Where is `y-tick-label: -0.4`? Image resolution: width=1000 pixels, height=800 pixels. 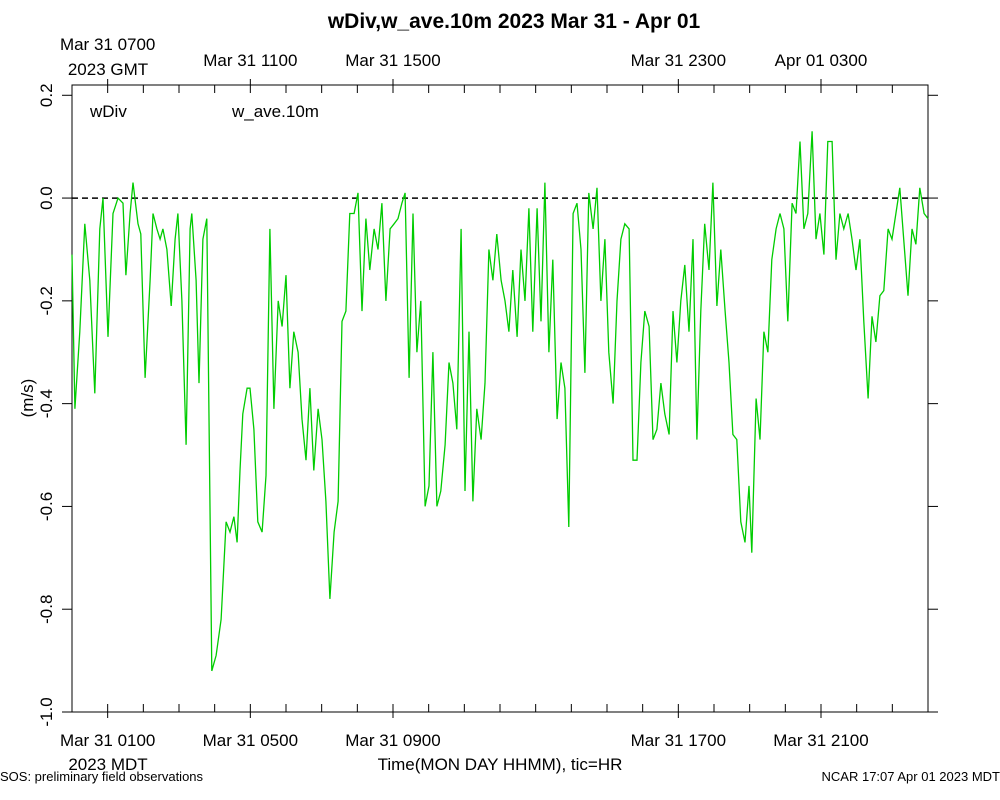
y-tick-label: -0.4 is located at coordinates (46, 403).